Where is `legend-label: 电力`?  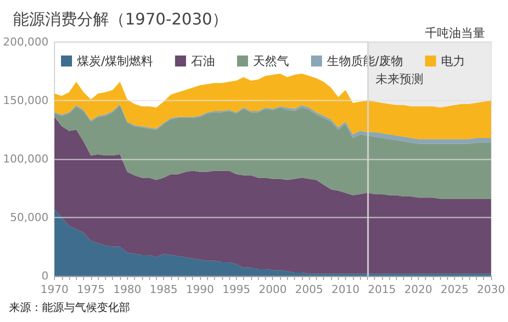
legend-label: 电力 is located at coordinates (453, 61).